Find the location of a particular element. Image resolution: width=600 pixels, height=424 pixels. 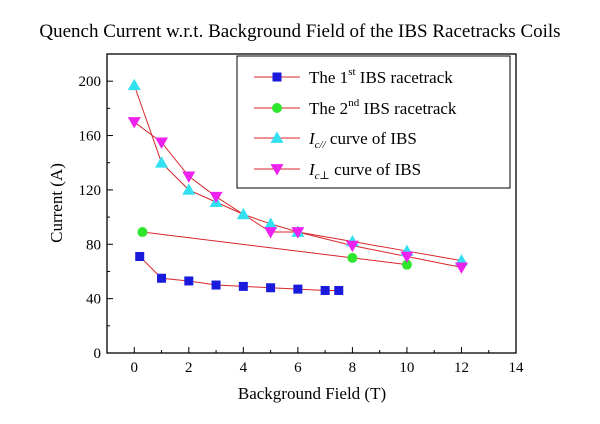

legend-label: The 1st IBS racetrack is located at coordinates (381, 76).